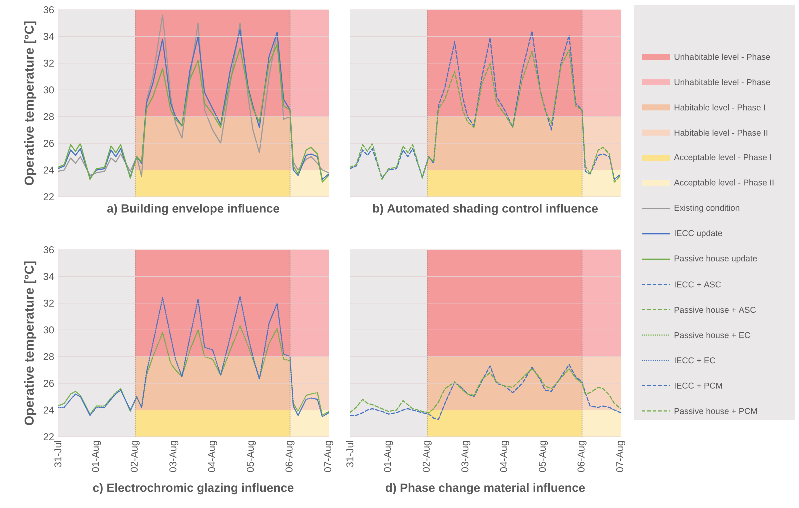 Image resolution: width=799 pixels, height=508 pixels. I want to click on text: b) Automated shading control influence, so click(485, 210).